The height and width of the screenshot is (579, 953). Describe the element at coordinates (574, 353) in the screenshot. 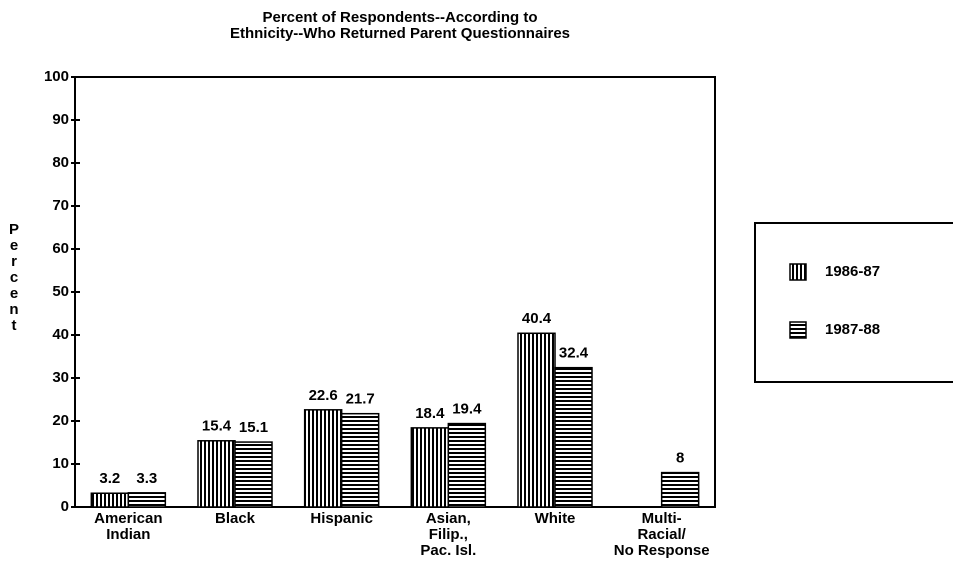

I see `data-label: 32.4` at that location.